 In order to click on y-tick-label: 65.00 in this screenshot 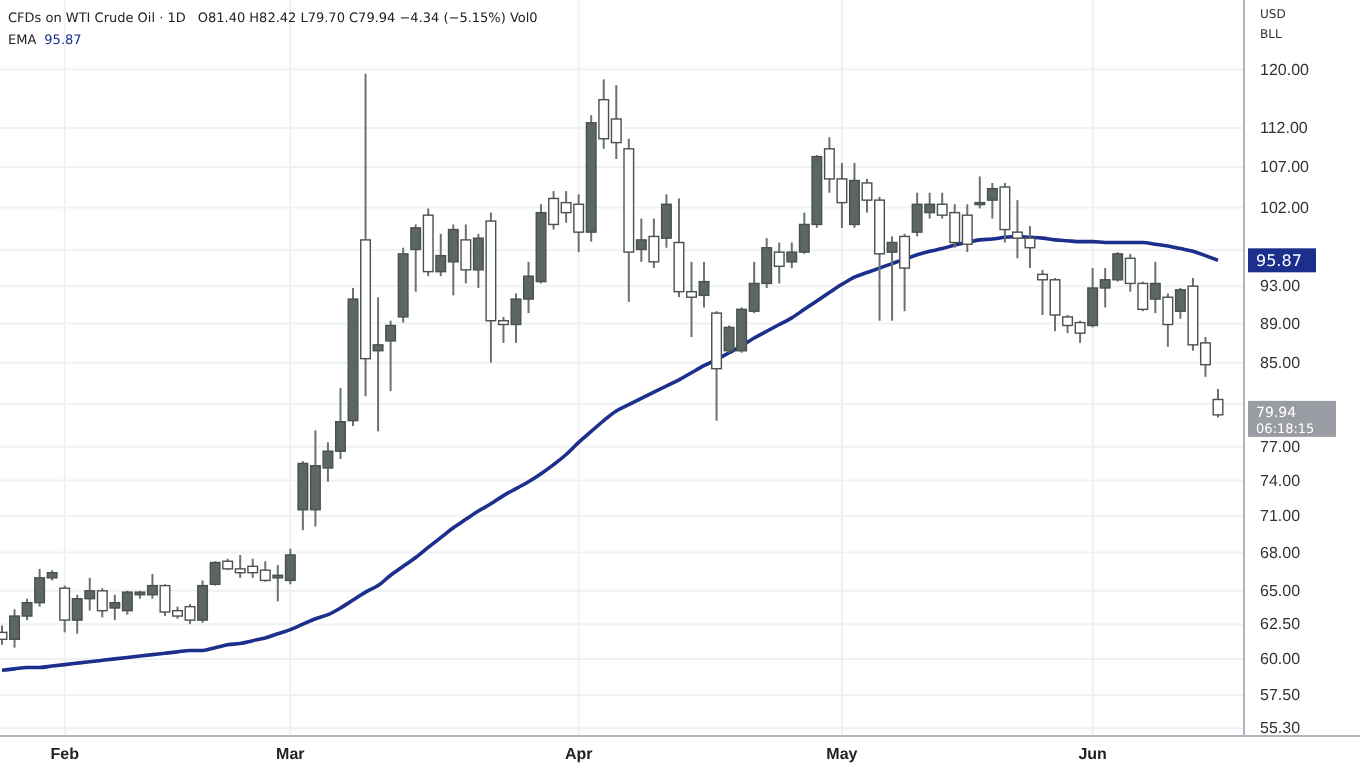, I will do `click(1281, 590)`.